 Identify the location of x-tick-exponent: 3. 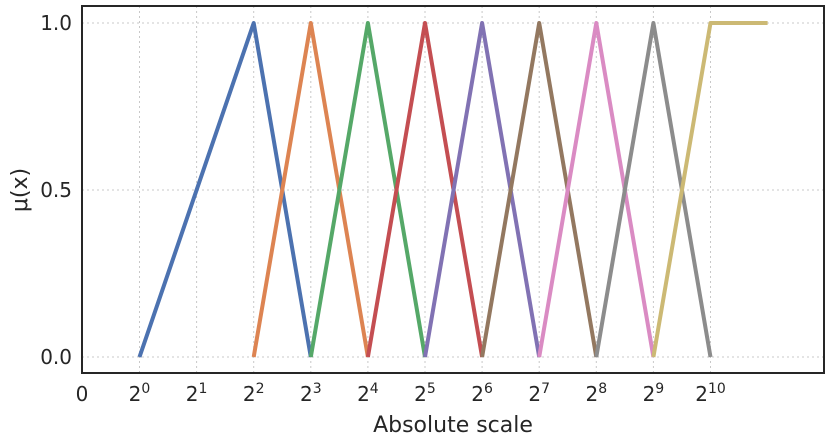
(317, 389).